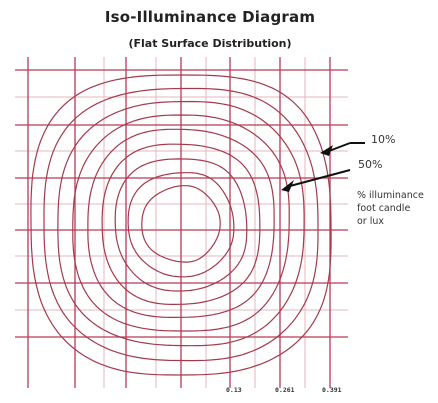 The height and width of the screenshot is (403, 438). What do you see at coordinates (370, 164) in the screenshot?
I see `label-50-percent: 50%` at bounding box center [370, 164].